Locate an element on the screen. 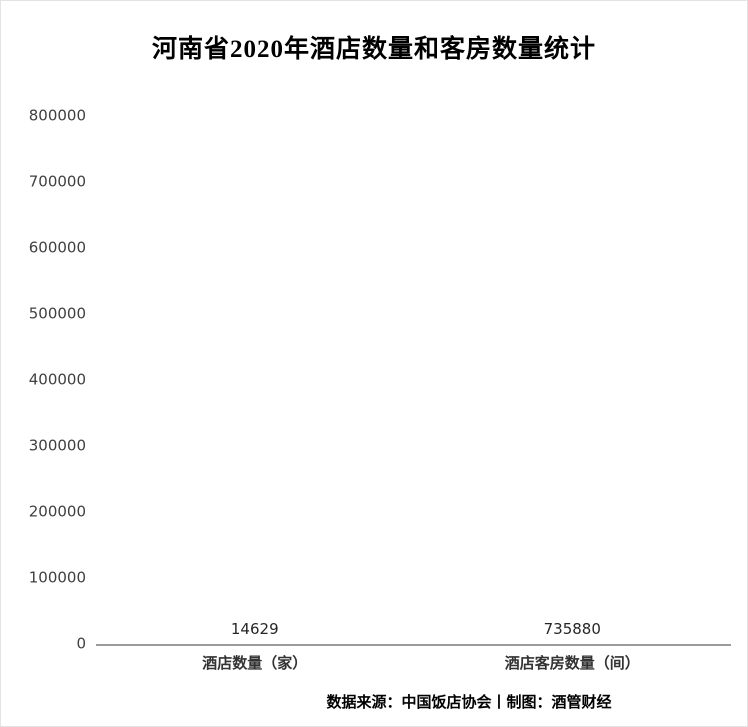  source-note: 数据来源：中国饭店协会丨制图：酒管财经 is located at coordinates (469, 703).